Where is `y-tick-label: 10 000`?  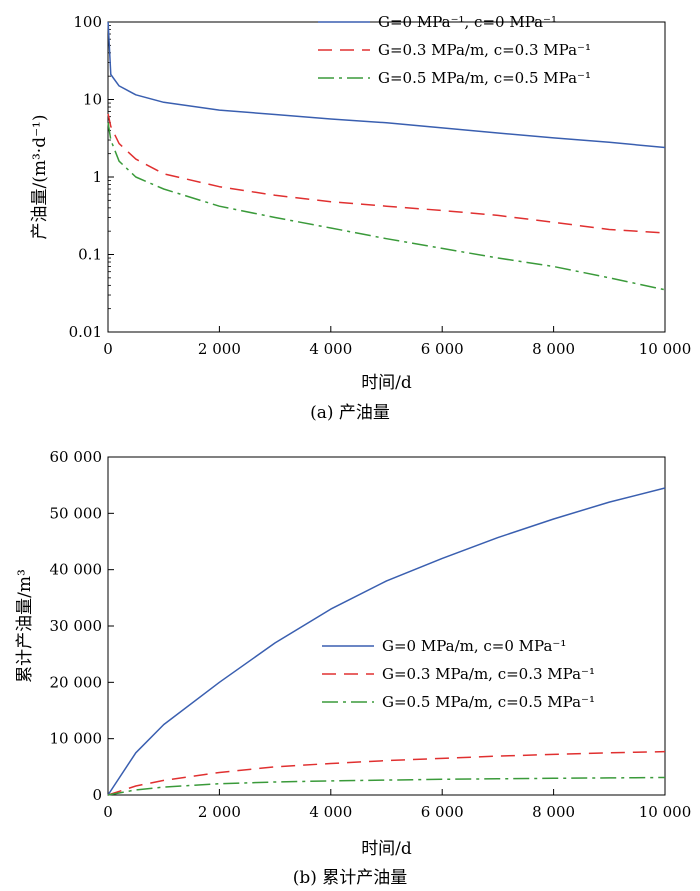 y-tick-label: 10 000 is located at coordinates (76, 739).